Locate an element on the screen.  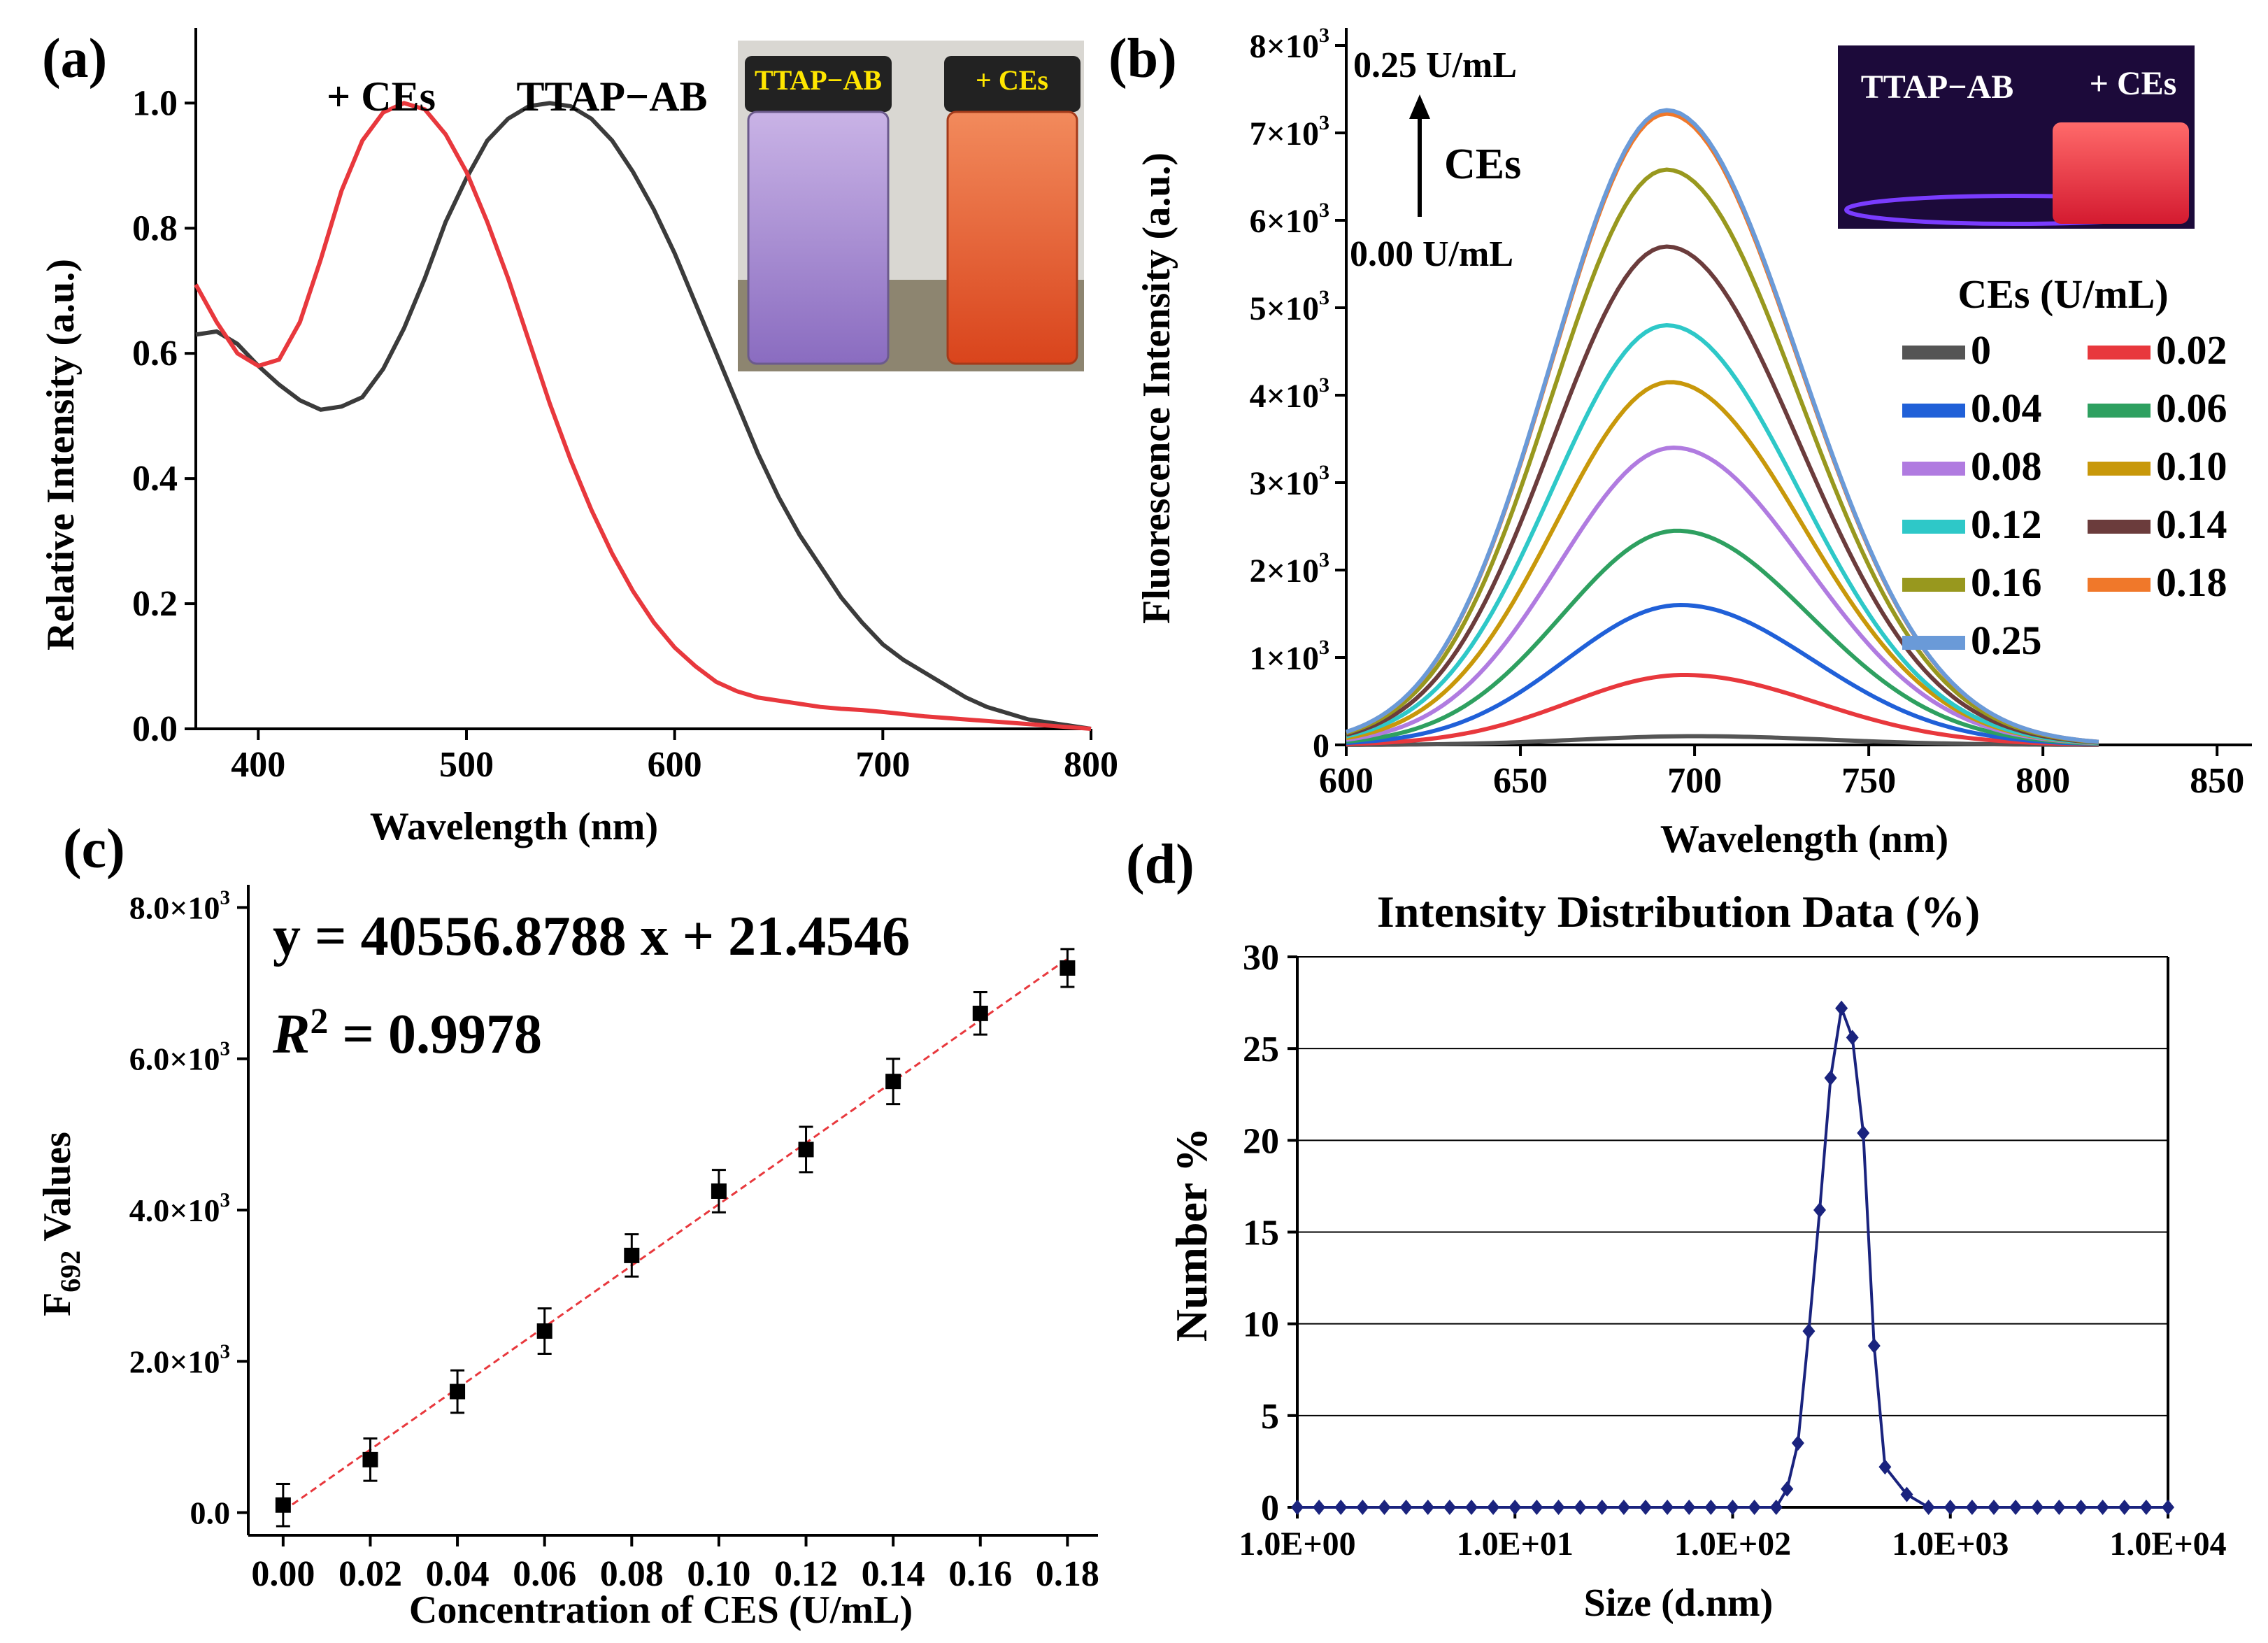
a-y-tick-label: 1.0 is located at coordinates (155, 103).